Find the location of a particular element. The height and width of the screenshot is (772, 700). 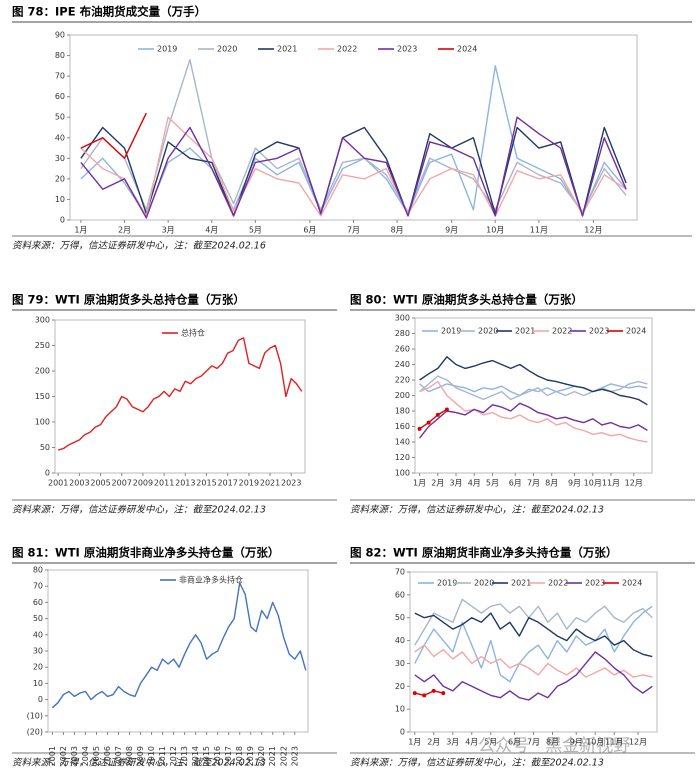

x-tick-label: 1月 is located at coordinates (419, 483).